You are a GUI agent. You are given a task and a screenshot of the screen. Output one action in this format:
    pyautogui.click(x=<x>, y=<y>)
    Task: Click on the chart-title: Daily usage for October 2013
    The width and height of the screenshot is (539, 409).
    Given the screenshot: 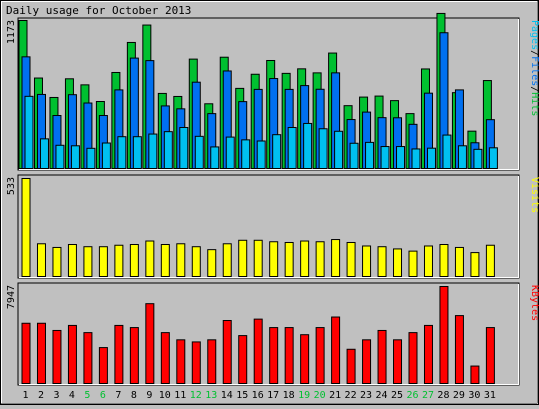 What is the action you would take?
    pyautogui.click(x=98, y=10)
    